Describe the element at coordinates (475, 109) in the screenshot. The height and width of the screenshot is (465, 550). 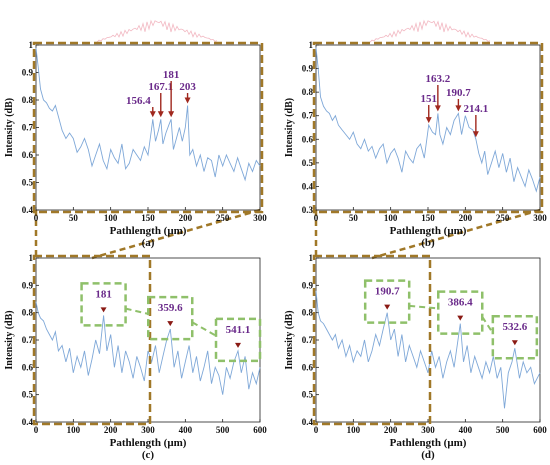
I see `peak-label: 214.1` at that location.